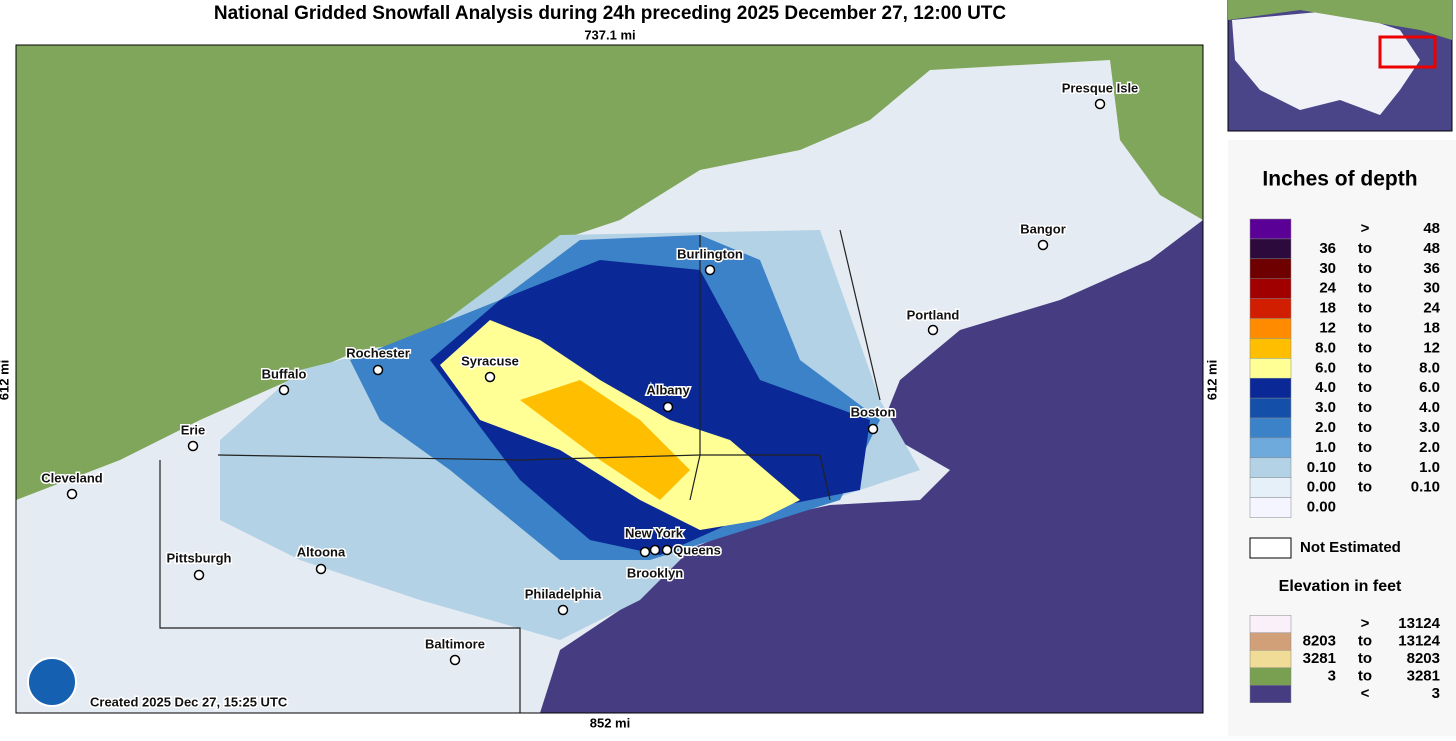 This screenshot has height=741, width=1456. Describe the element at coordinates (1319, 658) in the screenshot. I see `legend-from: 3281` at that location.